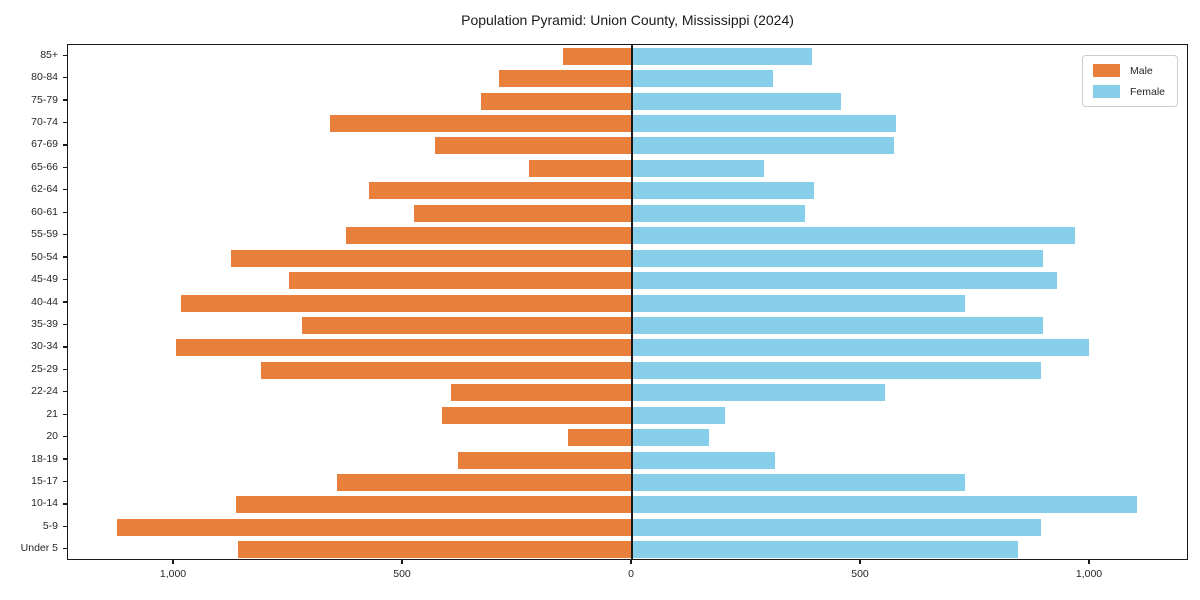 The height and width of the screenshot is (600, 1200). Describe the element at coordinates (44, 122) in the screenshot. I see `y-tick-label: 70-74` at that location.